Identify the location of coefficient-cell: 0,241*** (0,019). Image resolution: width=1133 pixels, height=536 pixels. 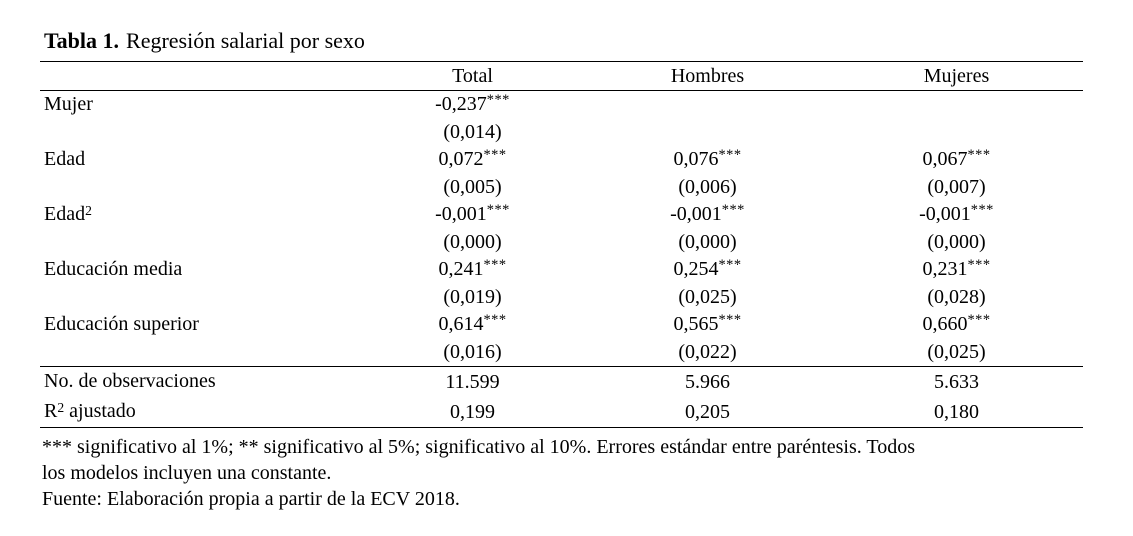
(472, 283).